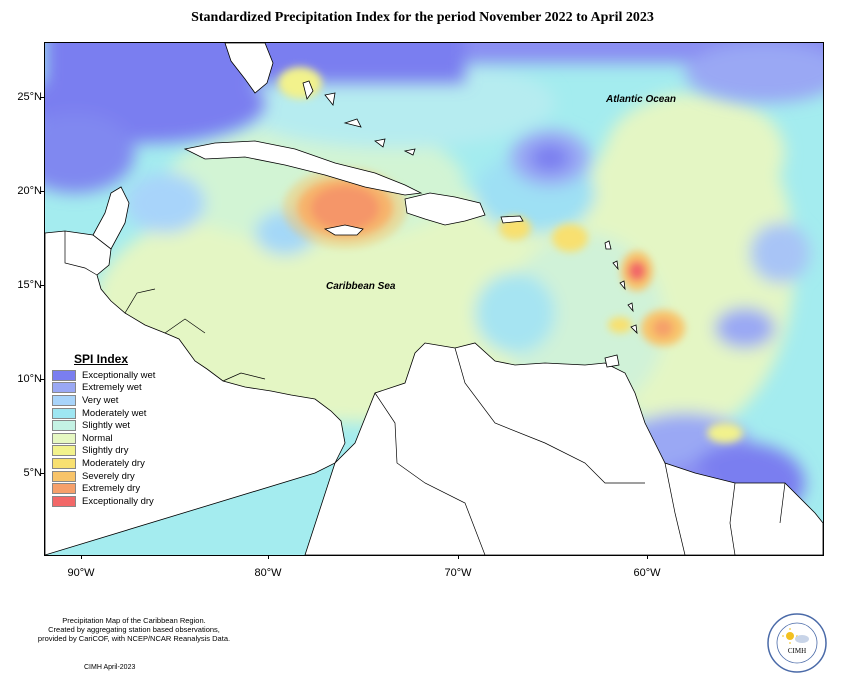 This screenshot has width=845, height=684. What do you see at coordinates (458, 573) in the screenshot?
I see `lon-label-70w: 70°W` at bounding box center [458, 573].